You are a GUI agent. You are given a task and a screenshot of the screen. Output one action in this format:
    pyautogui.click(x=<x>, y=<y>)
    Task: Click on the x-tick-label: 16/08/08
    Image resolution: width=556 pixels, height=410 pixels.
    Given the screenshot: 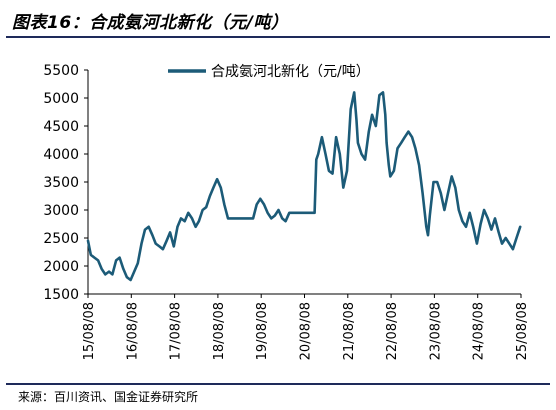 What is the action you would take?
    pyautogui.click(x=132, y=331)
    